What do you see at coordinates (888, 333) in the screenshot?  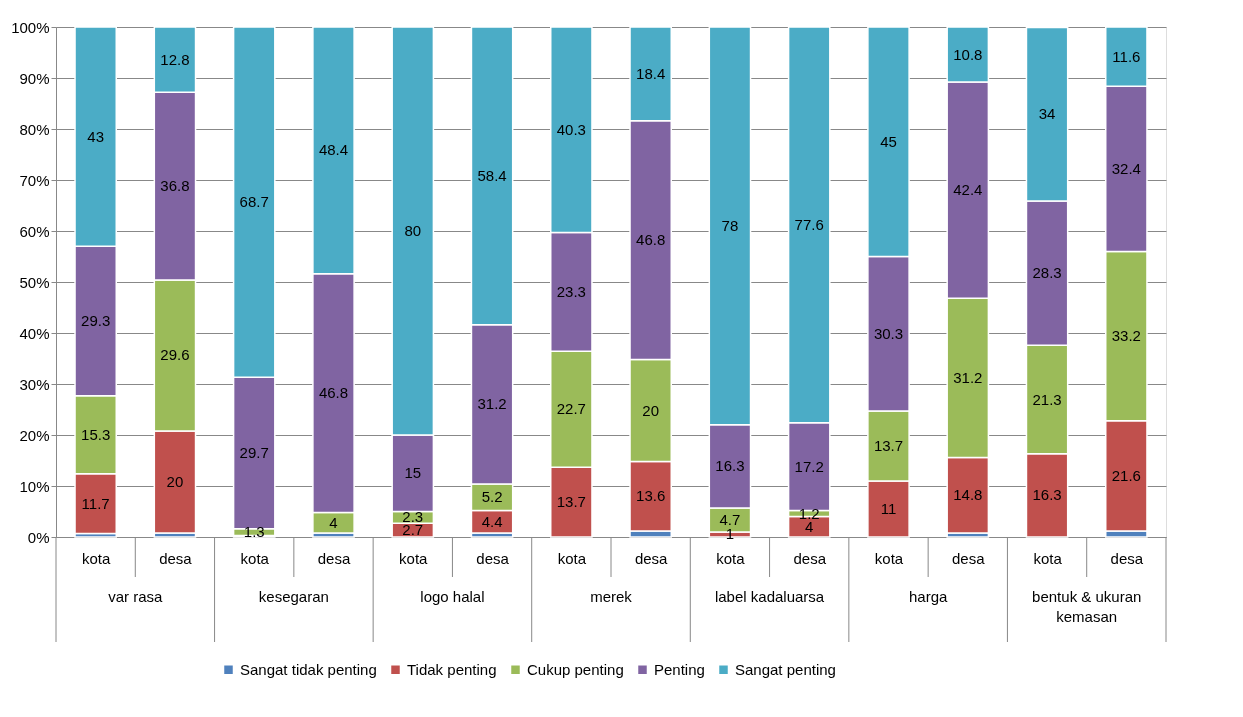 I see `data-label: 30.3` at bounding box center [888, 333].